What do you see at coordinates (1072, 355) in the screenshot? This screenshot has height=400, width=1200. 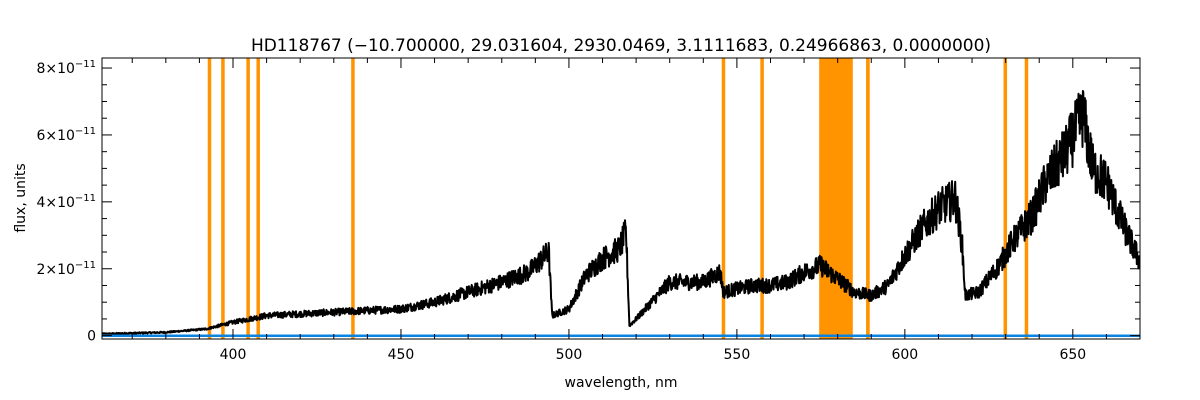 I see `x-tick-label: 650` at bounding box center [1072, 355].